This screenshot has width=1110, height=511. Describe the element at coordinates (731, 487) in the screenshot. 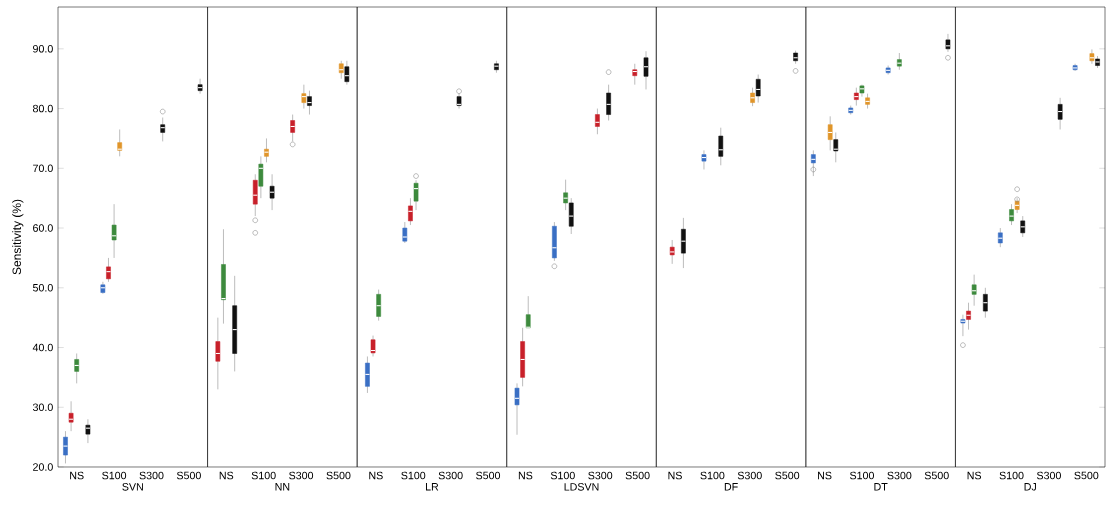

I see `x-axis-title: DF` at that location.